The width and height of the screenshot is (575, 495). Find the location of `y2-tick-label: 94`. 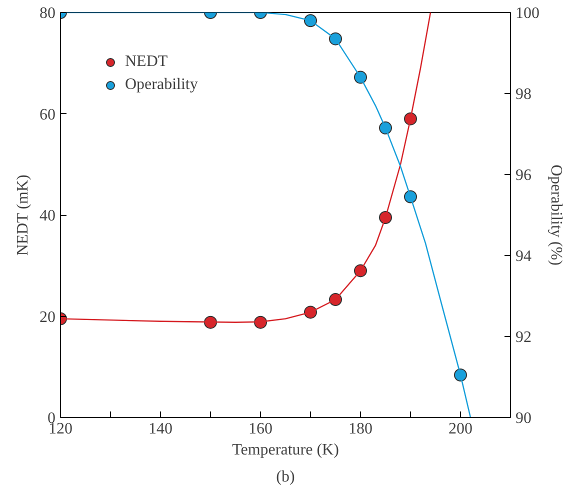

y2-tick-label: 94 is located at coordinates (524, 256).